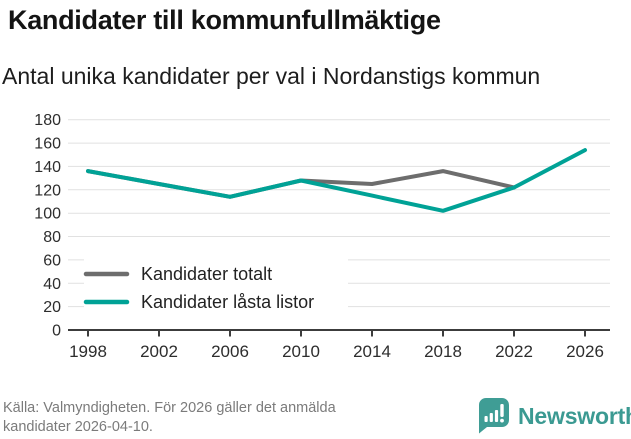 Image resolution: width=631 pixels, height=439 pixels. I want to click on x-axis-label: 2018, so click(443, 351).